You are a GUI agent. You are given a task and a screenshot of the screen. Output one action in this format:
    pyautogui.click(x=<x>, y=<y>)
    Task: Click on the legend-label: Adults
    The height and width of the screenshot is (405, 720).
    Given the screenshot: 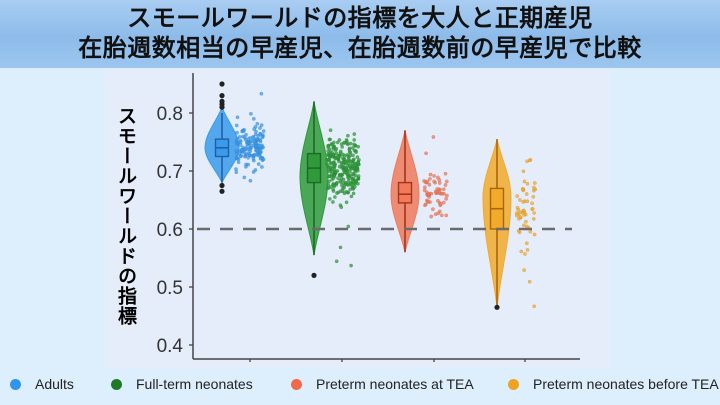 What is the action you would take?
    pyautogui.click(x=54, y=384)
    